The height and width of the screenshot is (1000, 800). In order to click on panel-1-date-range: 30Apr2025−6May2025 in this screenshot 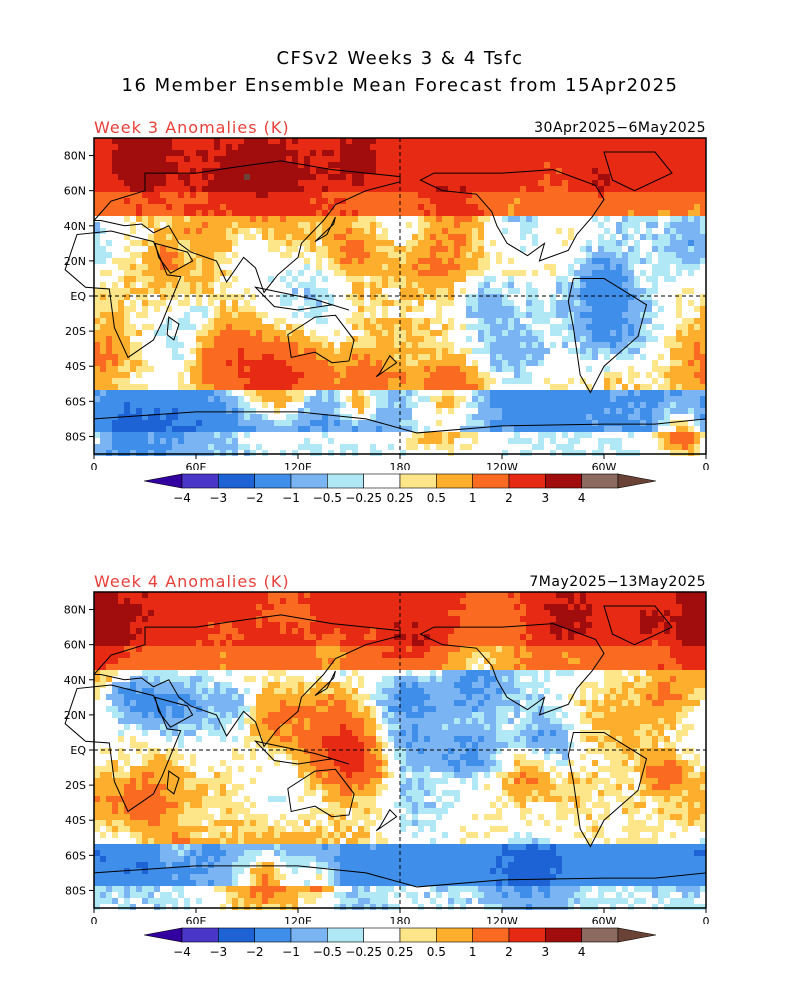, I will do `click(620, 128)`.